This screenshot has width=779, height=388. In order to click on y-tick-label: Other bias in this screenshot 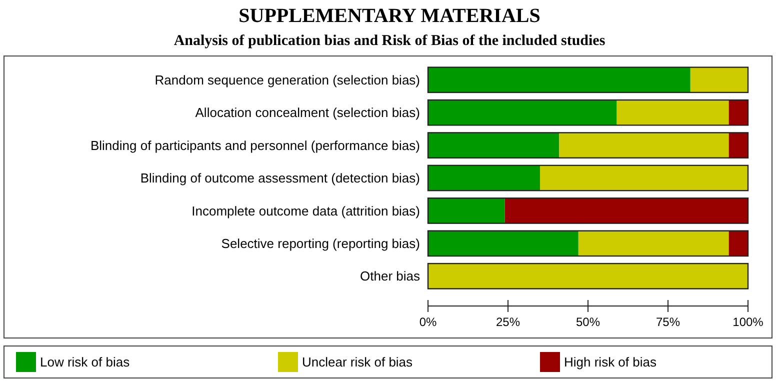, I will do `click(390, 276)`.